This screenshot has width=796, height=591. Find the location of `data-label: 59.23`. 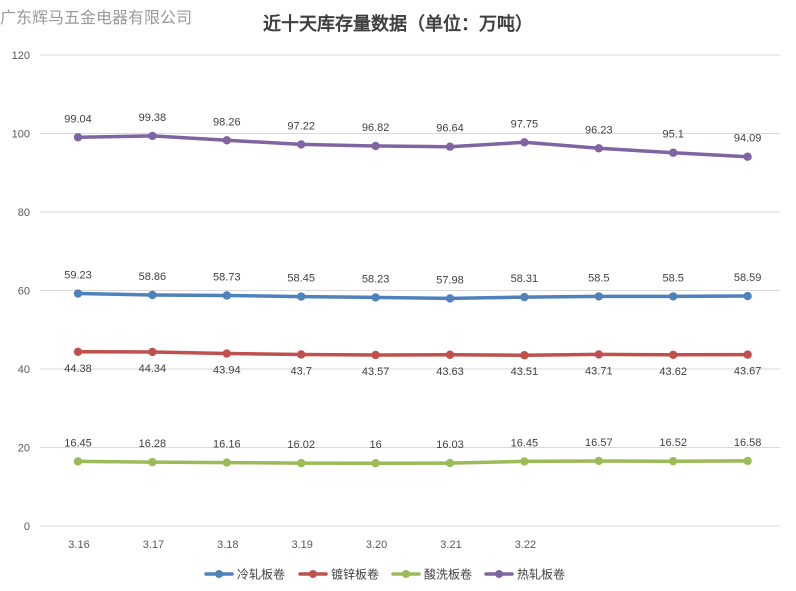

data-label: 59.23 is located at coordinates (78, 276).